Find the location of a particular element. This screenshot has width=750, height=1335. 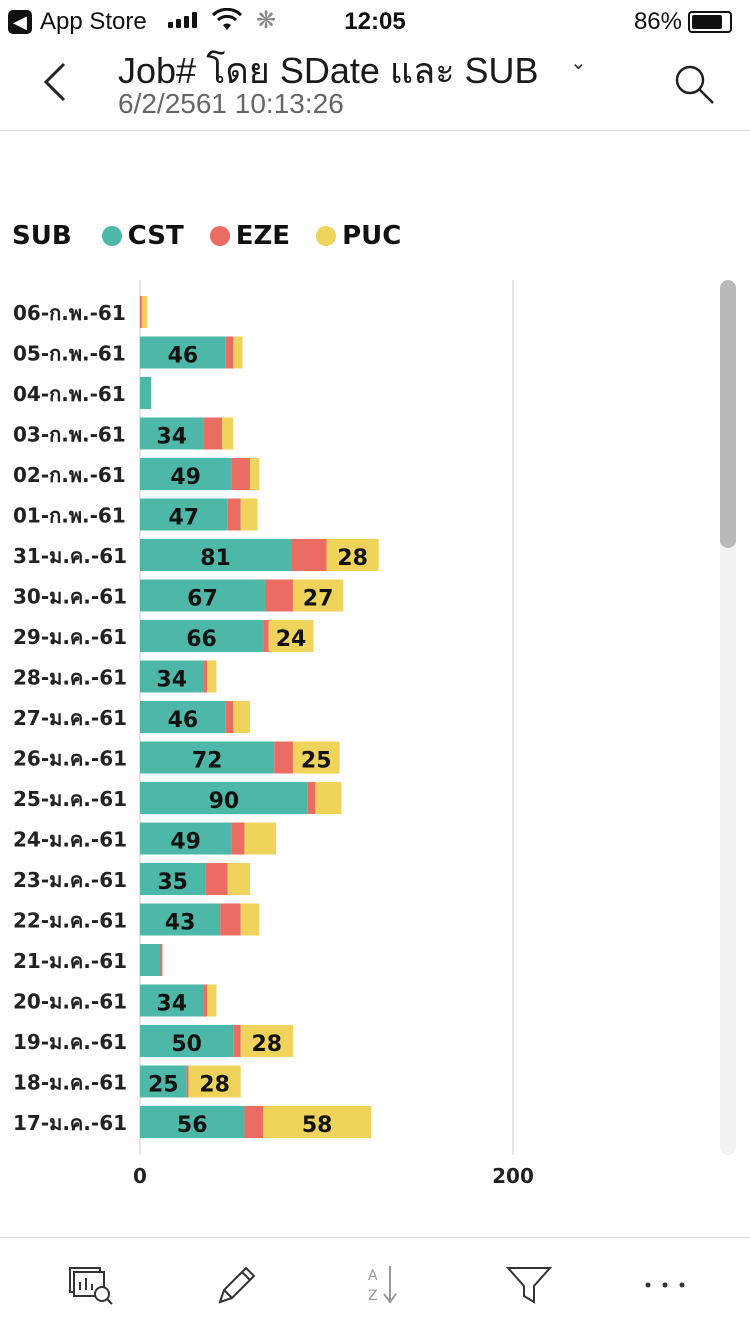

visual-insights-icon is located at coordinates (91, 1285).